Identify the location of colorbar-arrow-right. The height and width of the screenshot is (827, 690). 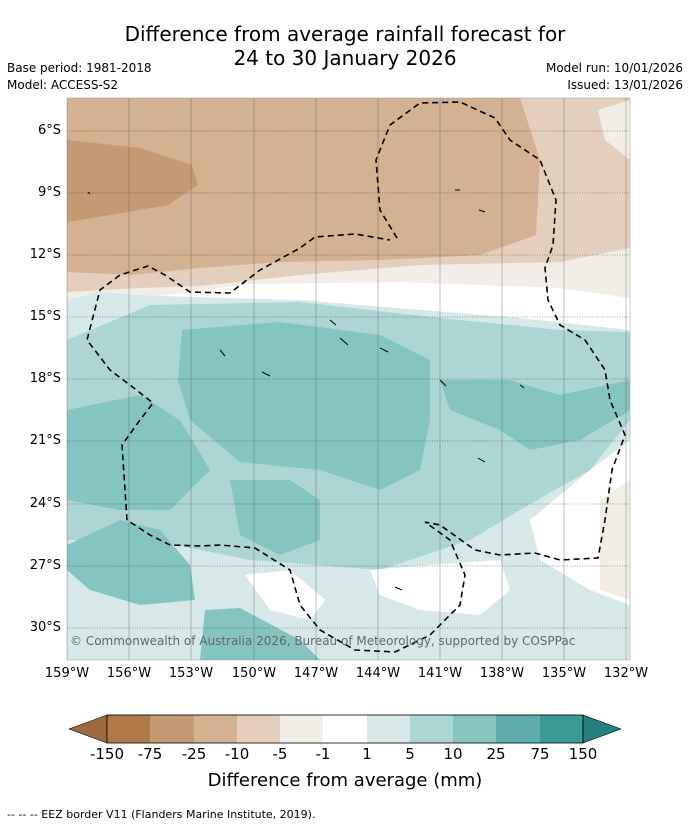
(602, 729).